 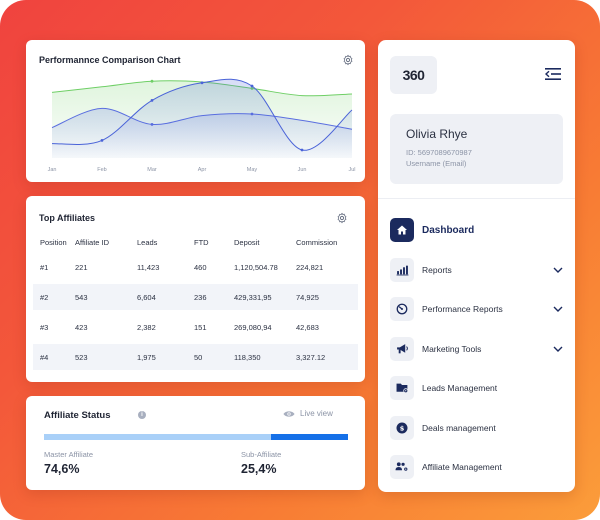 I want to click on users-gear-icon, so click(x=402, y=467).